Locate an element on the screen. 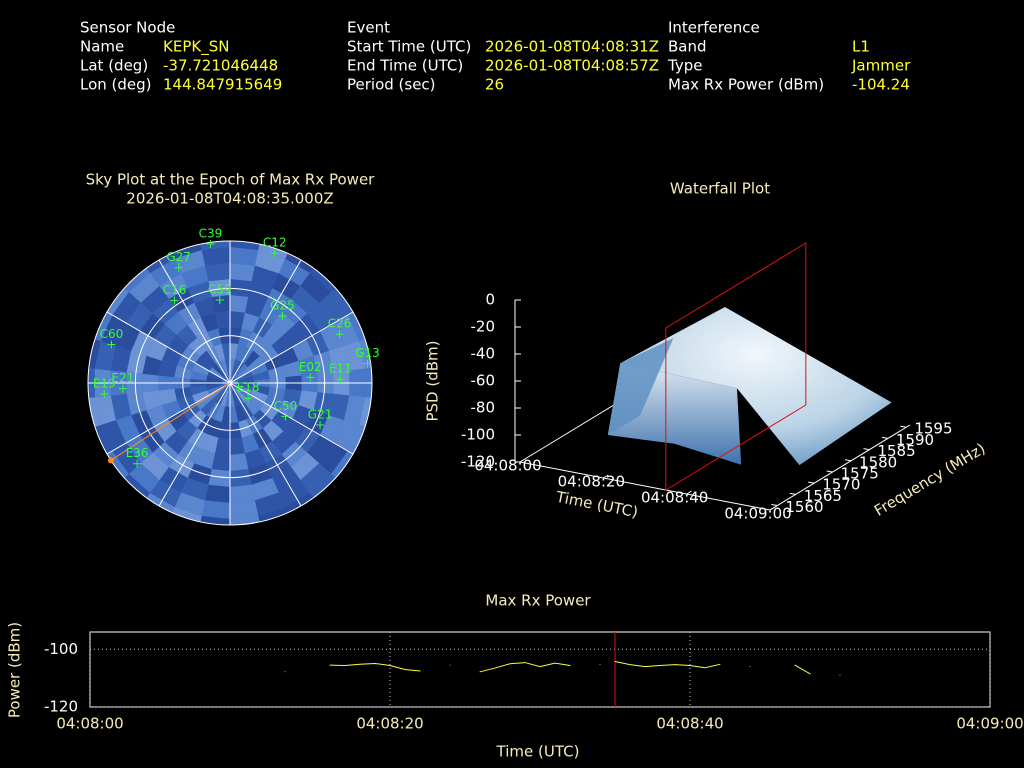  sky-spoke is located at coordinates (291, 418).